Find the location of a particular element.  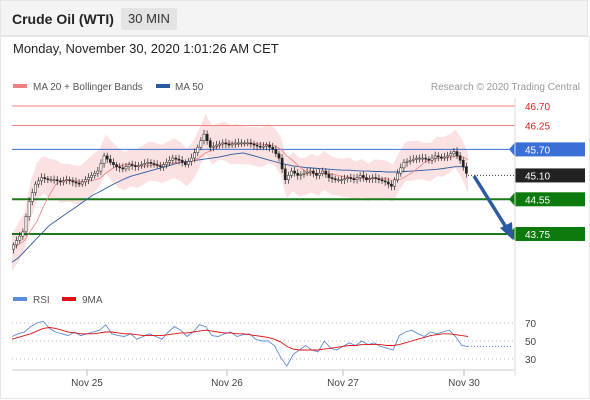

rsi-panel: 70 50 30 is located at coordinates (274, 343).